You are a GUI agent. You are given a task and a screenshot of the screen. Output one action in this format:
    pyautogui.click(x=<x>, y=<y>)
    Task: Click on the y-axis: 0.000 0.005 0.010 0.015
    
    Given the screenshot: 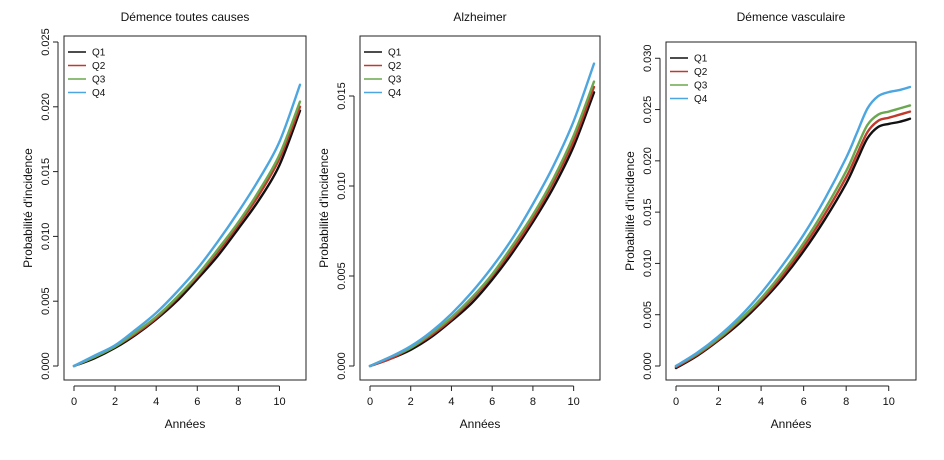 What is the action you would take?
    pyautogui.click(x=345, y=231)
    